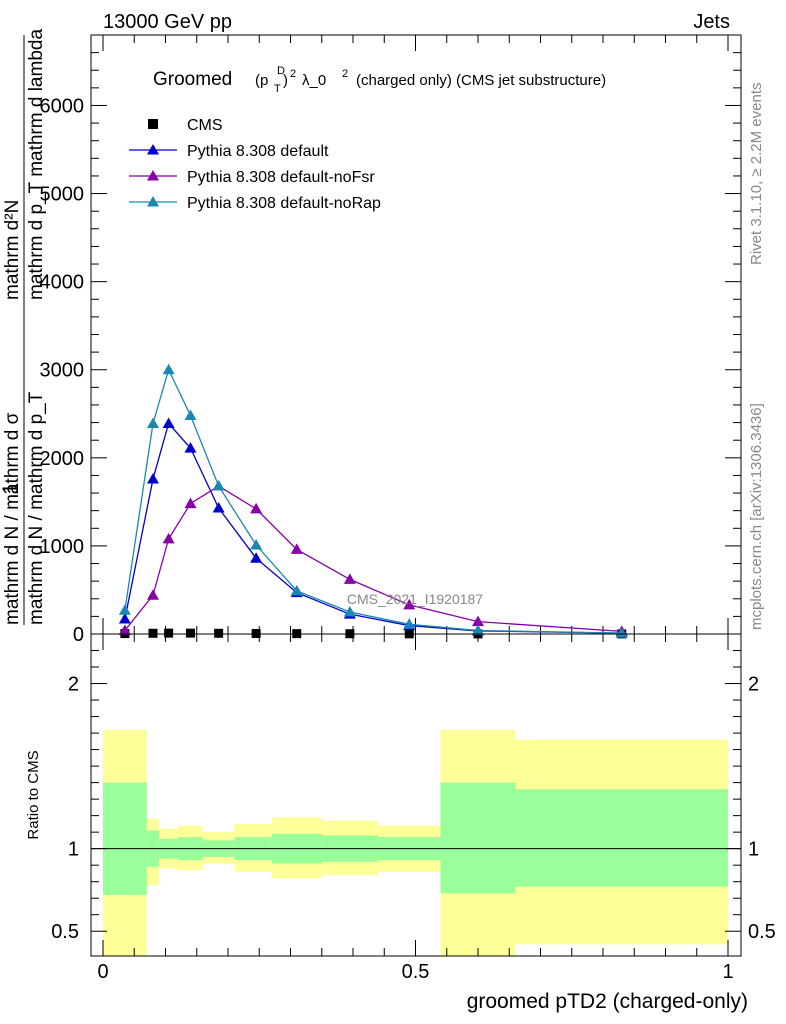 The height and width of the screenshot is (1024, 786). I want to click on header-right: Jets, so click(711, 22).